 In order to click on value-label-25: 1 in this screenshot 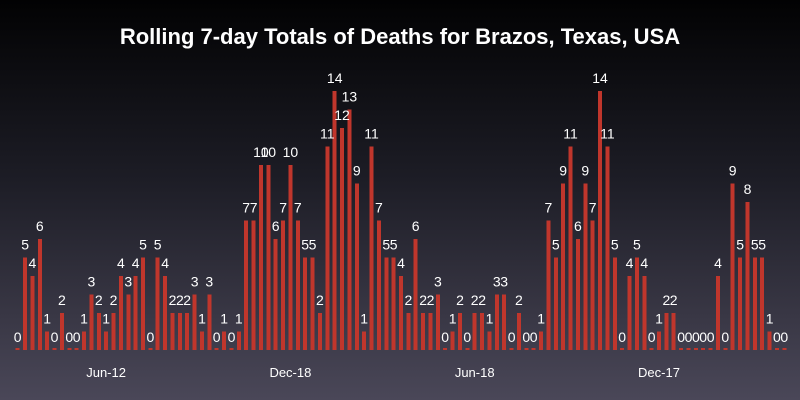, I will do `click(202, 319)`.